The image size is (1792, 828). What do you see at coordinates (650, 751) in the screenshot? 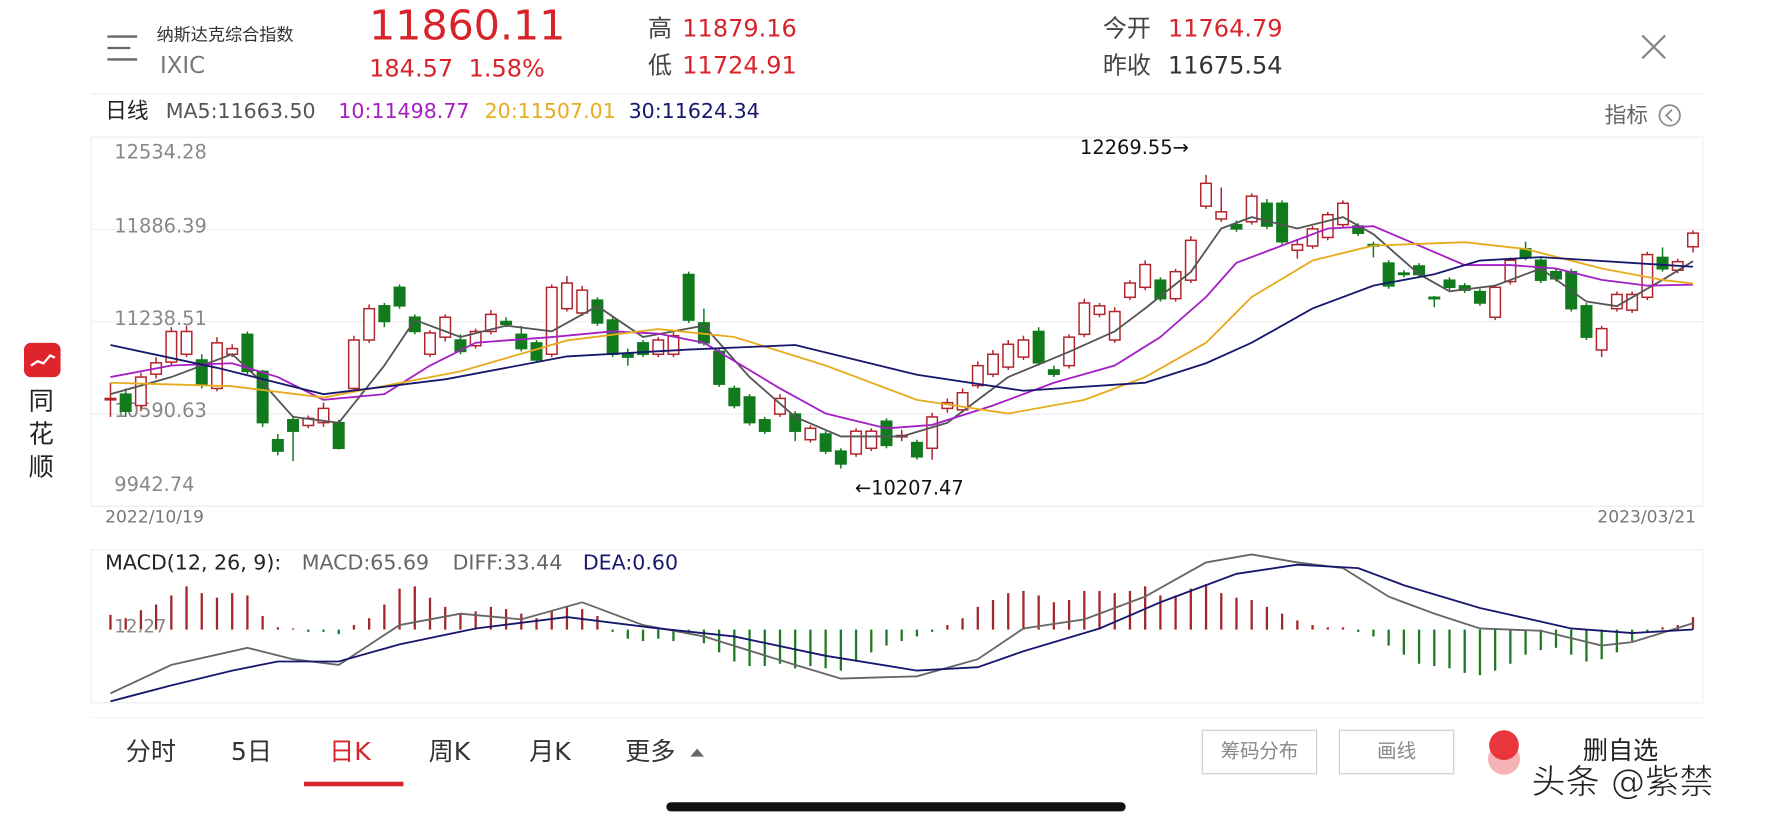
I see `tab: 更多` at bounding box center [650, 751].